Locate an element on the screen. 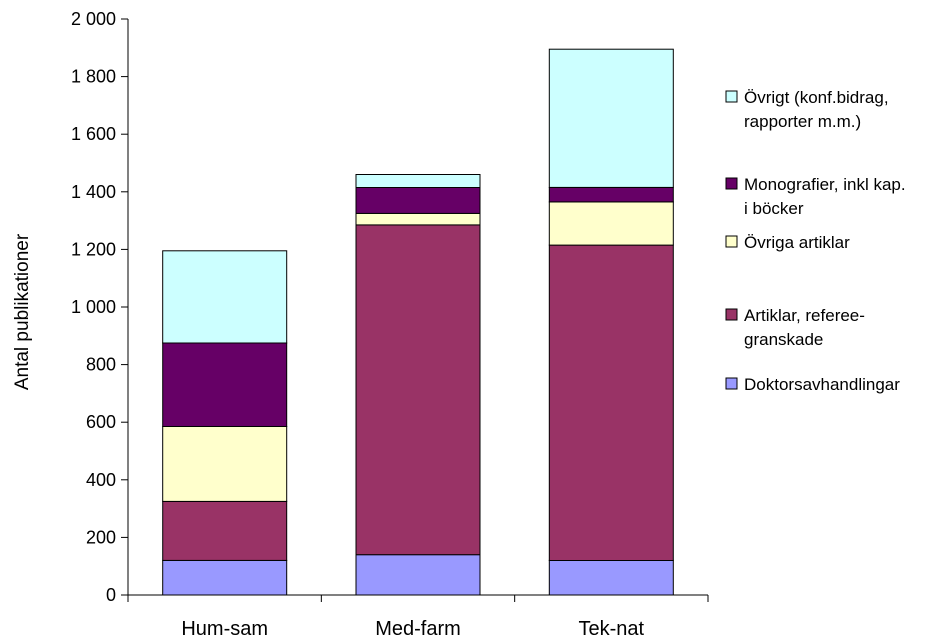 The image size is (948, 643). y-tick-label: 400 is located at coordinates (101, 480).